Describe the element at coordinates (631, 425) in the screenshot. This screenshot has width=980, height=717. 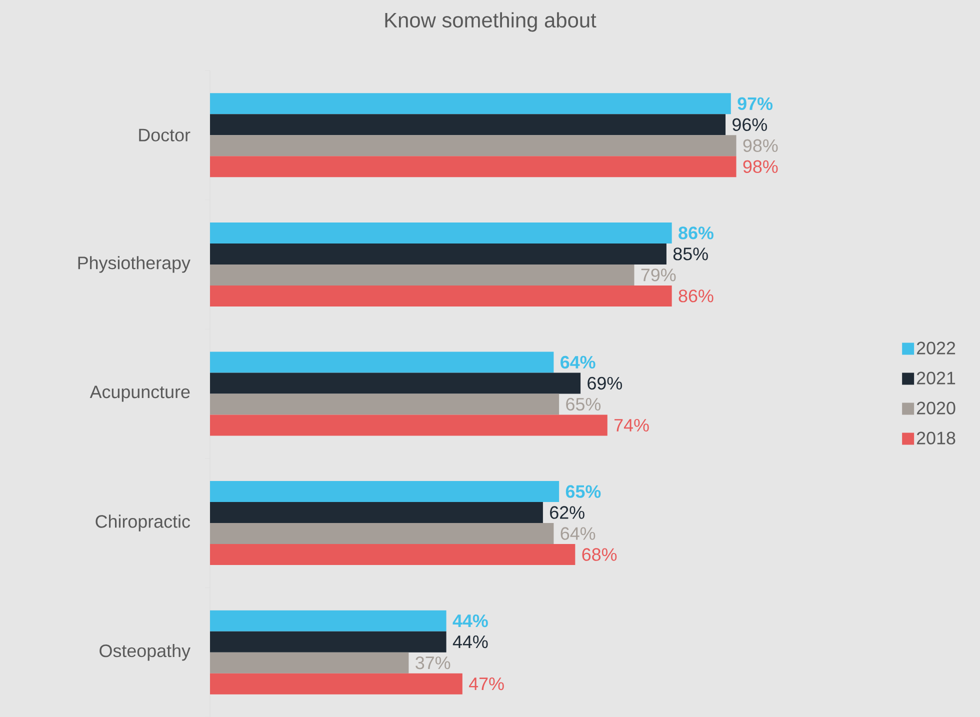
I see `data-label: 74%` at that location.